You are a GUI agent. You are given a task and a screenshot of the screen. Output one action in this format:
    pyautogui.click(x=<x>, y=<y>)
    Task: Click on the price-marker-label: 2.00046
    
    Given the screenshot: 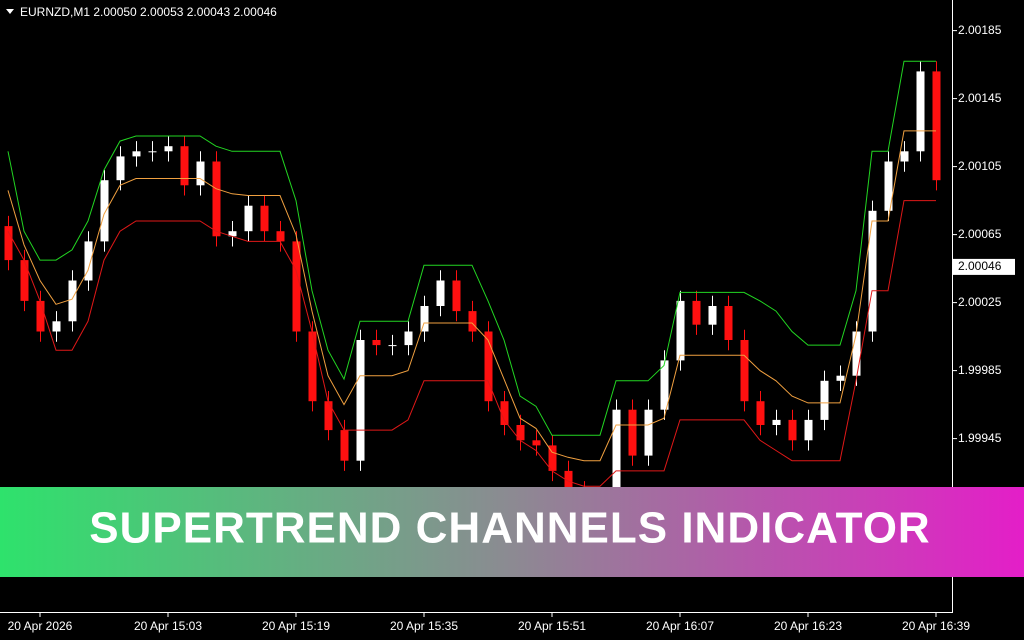 What is the action you would take?
    pyautogui.click(x=980, y=266)
    